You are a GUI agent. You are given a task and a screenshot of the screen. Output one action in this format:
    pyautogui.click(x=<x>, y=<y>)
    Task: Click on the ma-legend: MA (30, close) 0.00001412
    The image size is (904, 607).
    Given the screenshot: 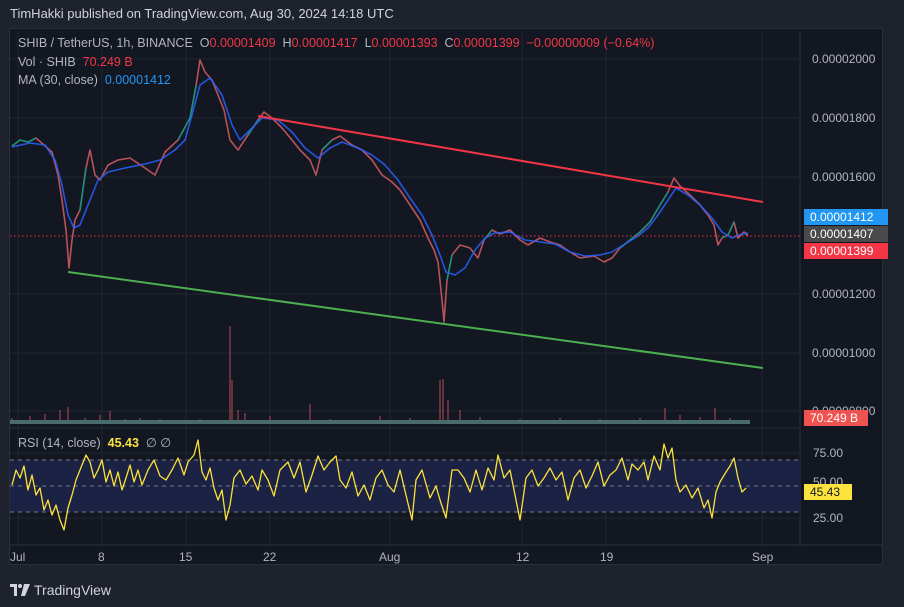 What is the action you would take?
    pyautogui.click(x=94, y=80)
    